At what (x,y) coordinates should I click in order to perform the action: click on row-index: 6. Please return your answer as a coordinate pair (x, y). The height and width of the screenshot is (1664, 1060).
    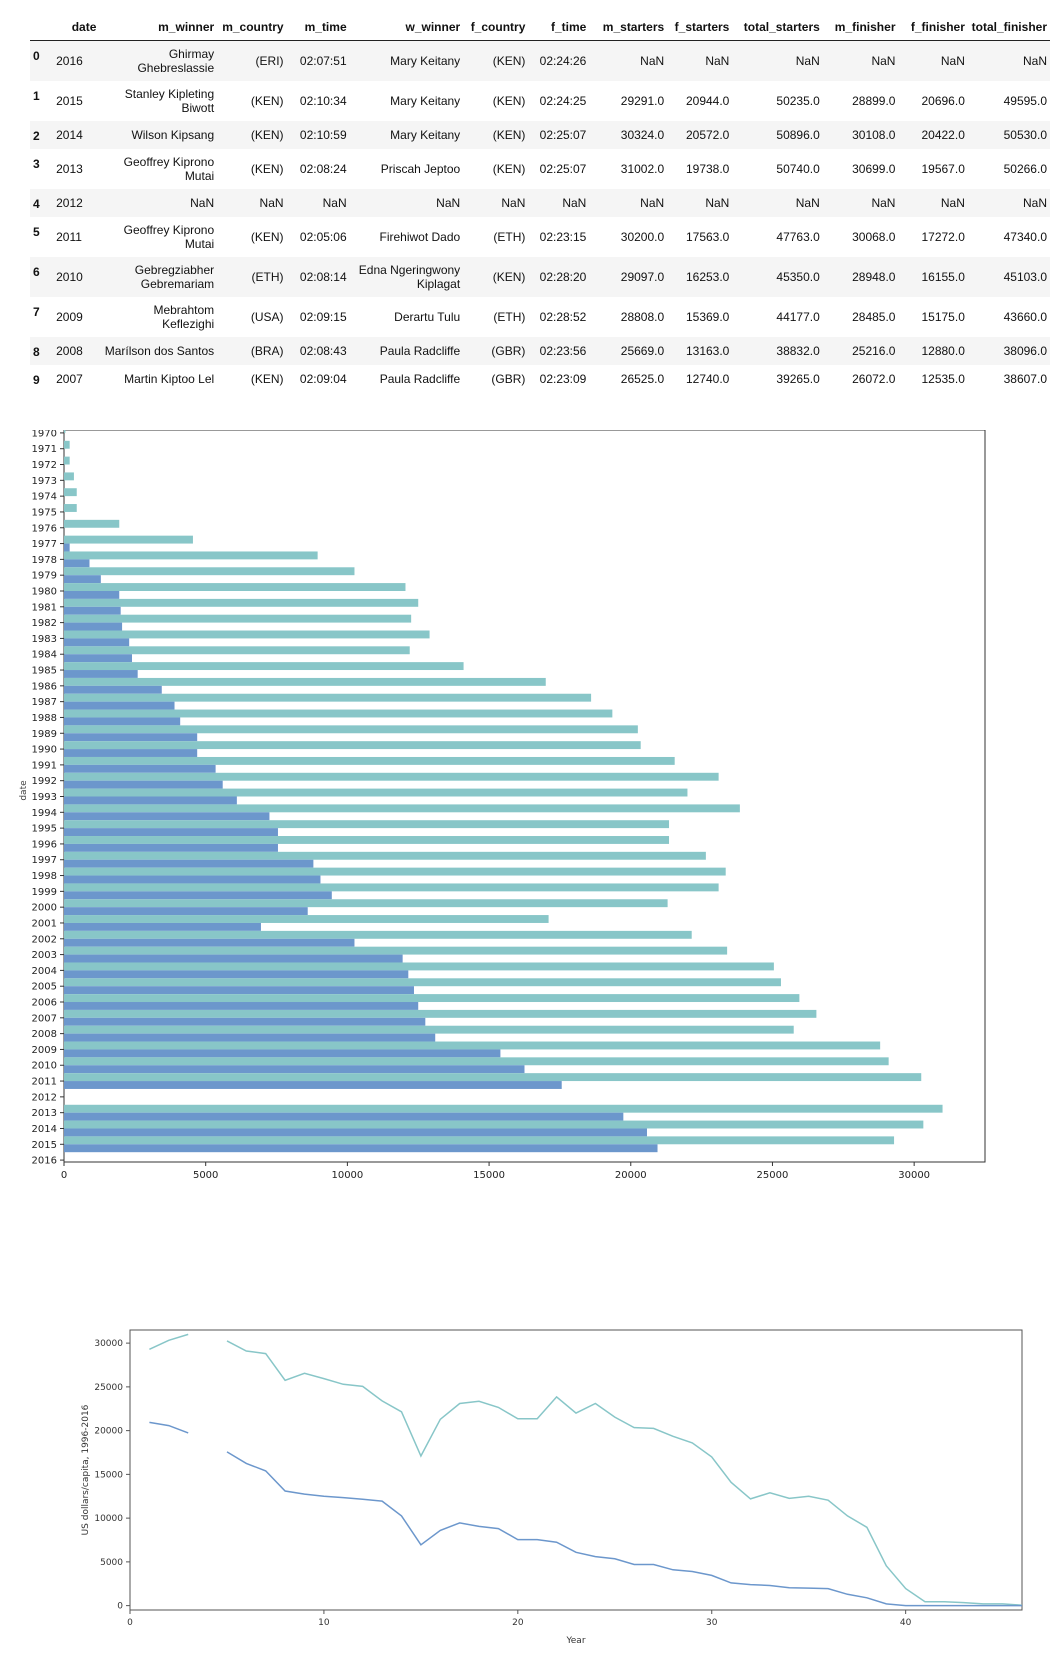
    Looking at the image, I should click on (36, 272).